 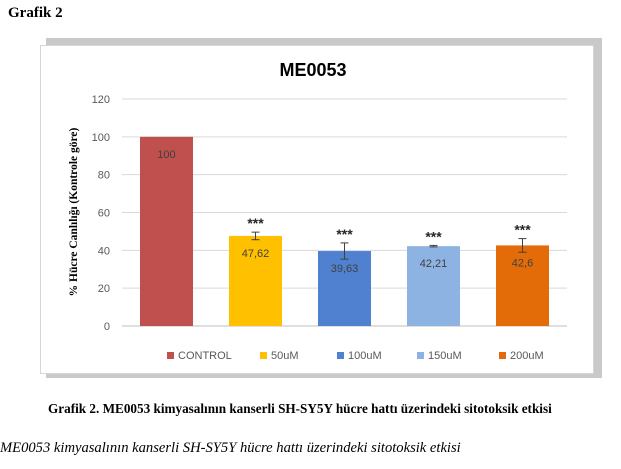 I want to click on bar-150um, so click(x=433, y=286).